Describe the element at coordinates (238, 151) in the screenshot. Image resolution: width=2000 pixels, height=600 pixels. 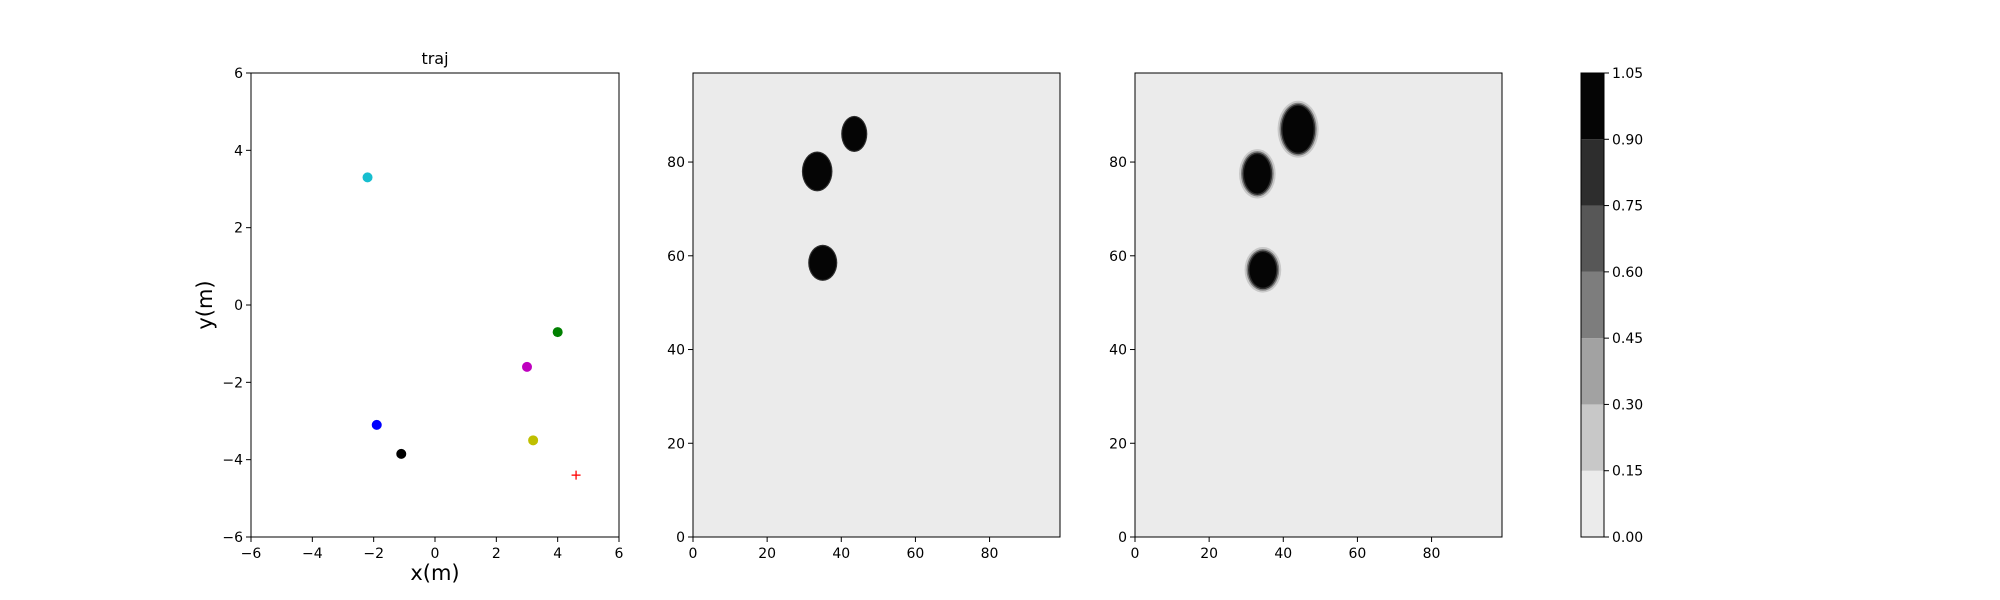
I see `y-tick-label: 4` at that location.